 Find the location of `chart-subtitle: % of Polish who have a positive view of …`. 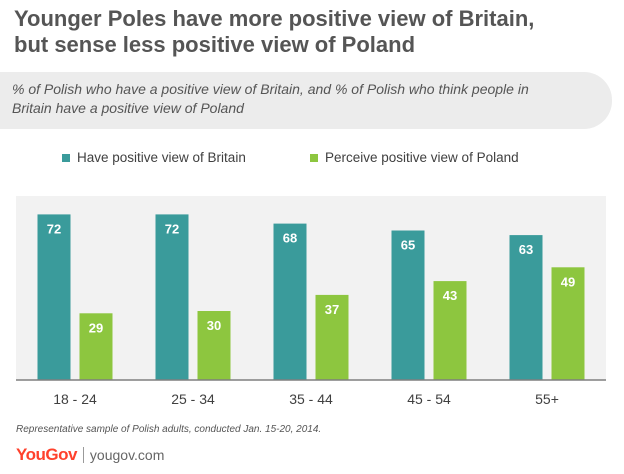

chart-subtitle: % of Polish who have a positive view of … is located at coordinates (307, 99).